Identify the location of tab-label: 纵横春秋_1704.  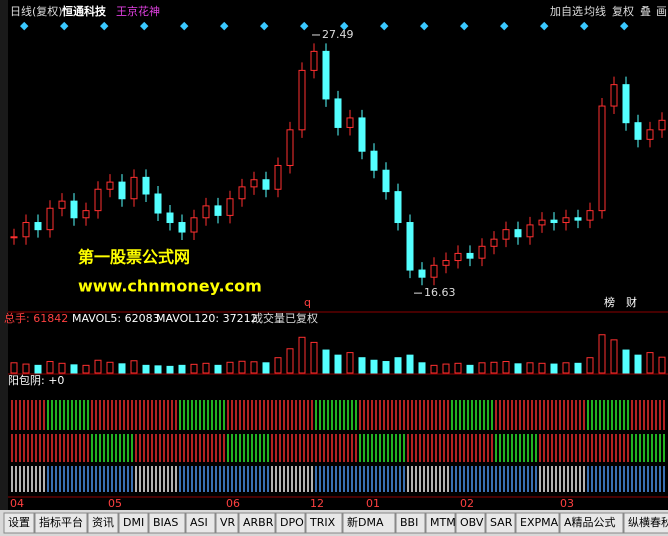
(648, 522).